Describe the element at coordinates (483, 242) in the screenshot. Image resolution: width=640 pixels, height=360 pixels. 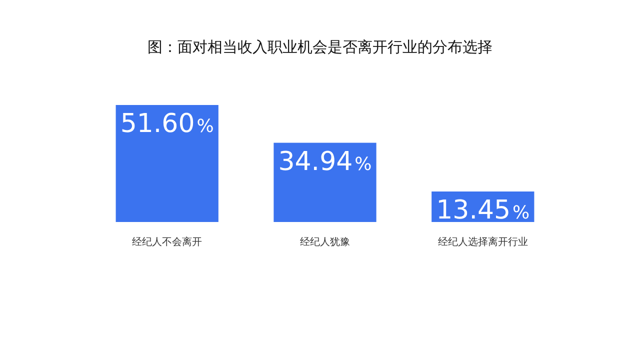
I see `x-tick-label: 经纪人选择离开行业` at that location.